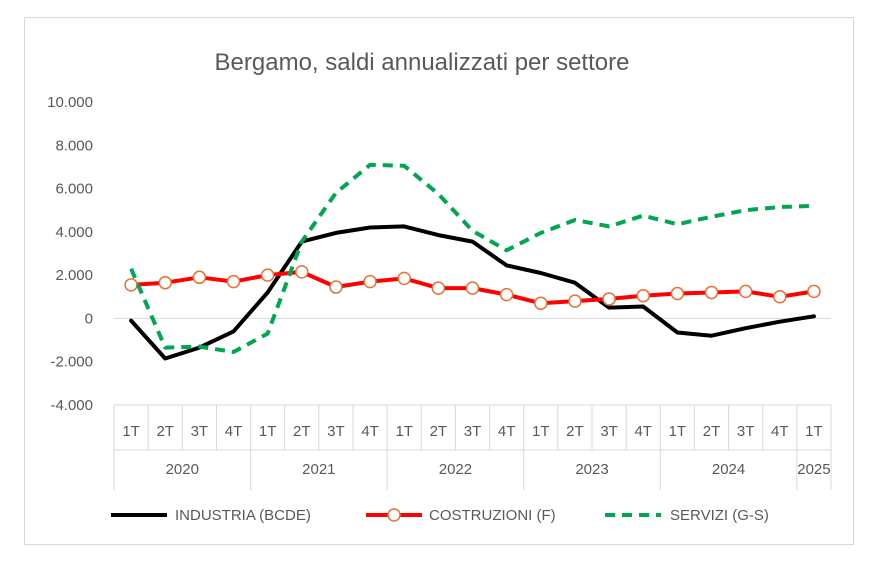  What do you see at coordinates (243, 515) in the screenshot?
I see `legend-label: INDUSTRIA (BCDE)` at bounding box center [243, 515].